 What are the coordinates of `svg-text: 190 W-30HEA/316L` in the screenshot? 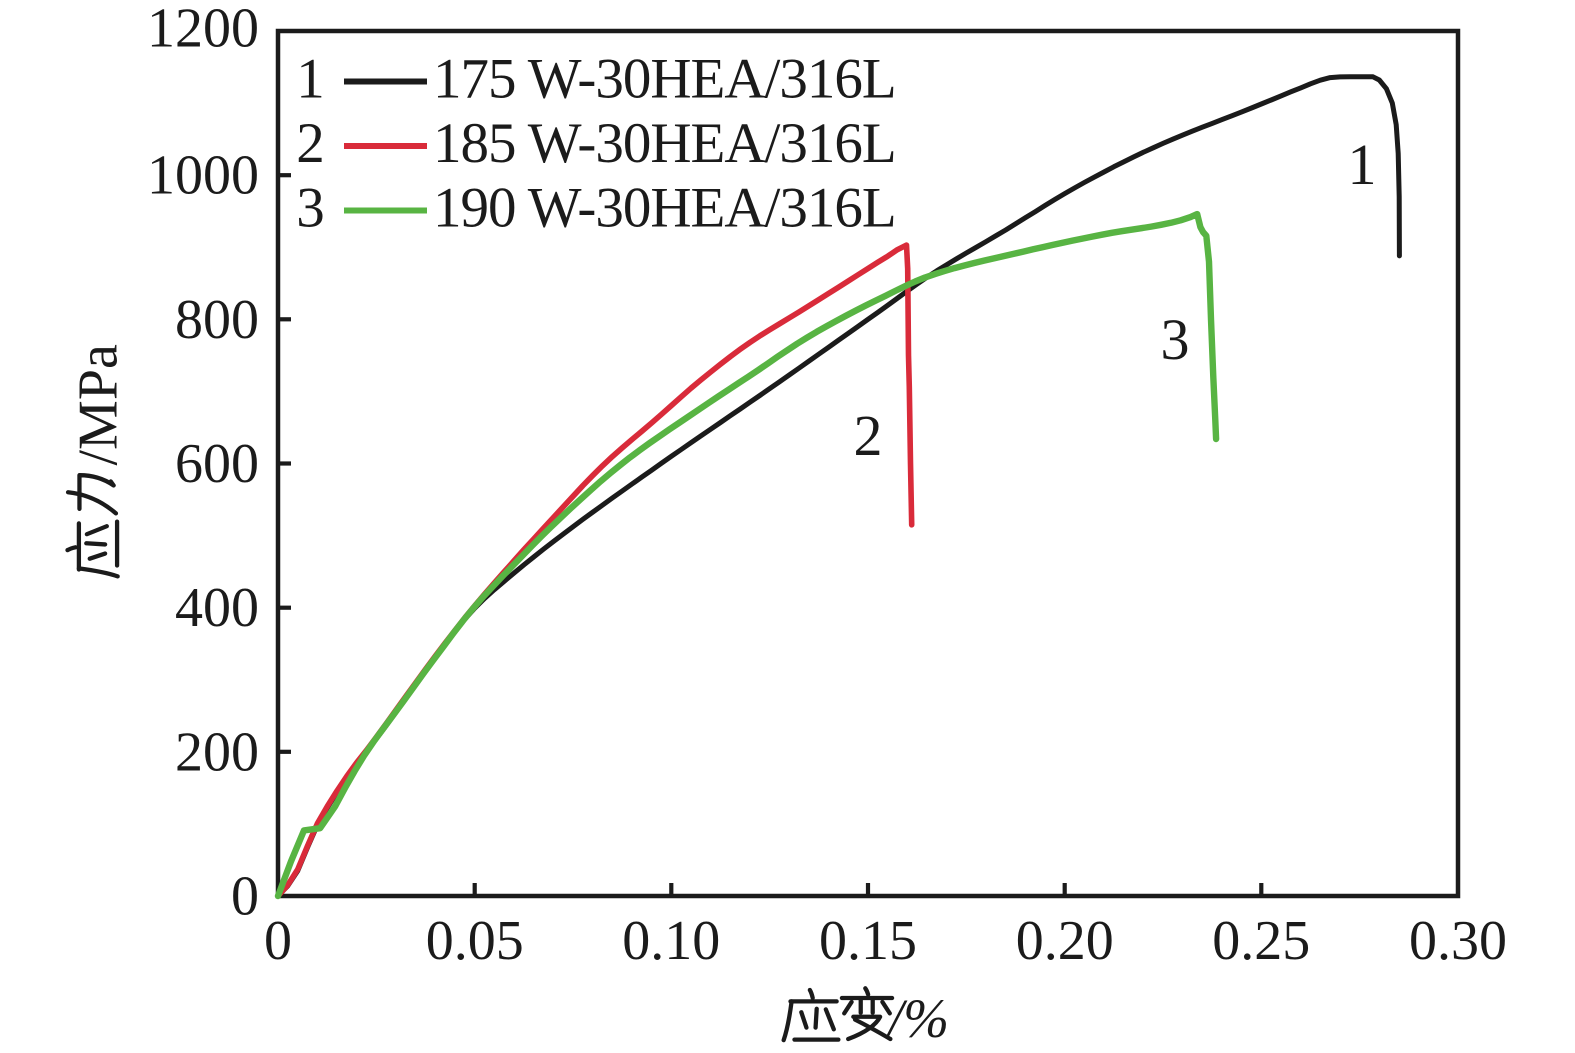 It's located at (664, 208).